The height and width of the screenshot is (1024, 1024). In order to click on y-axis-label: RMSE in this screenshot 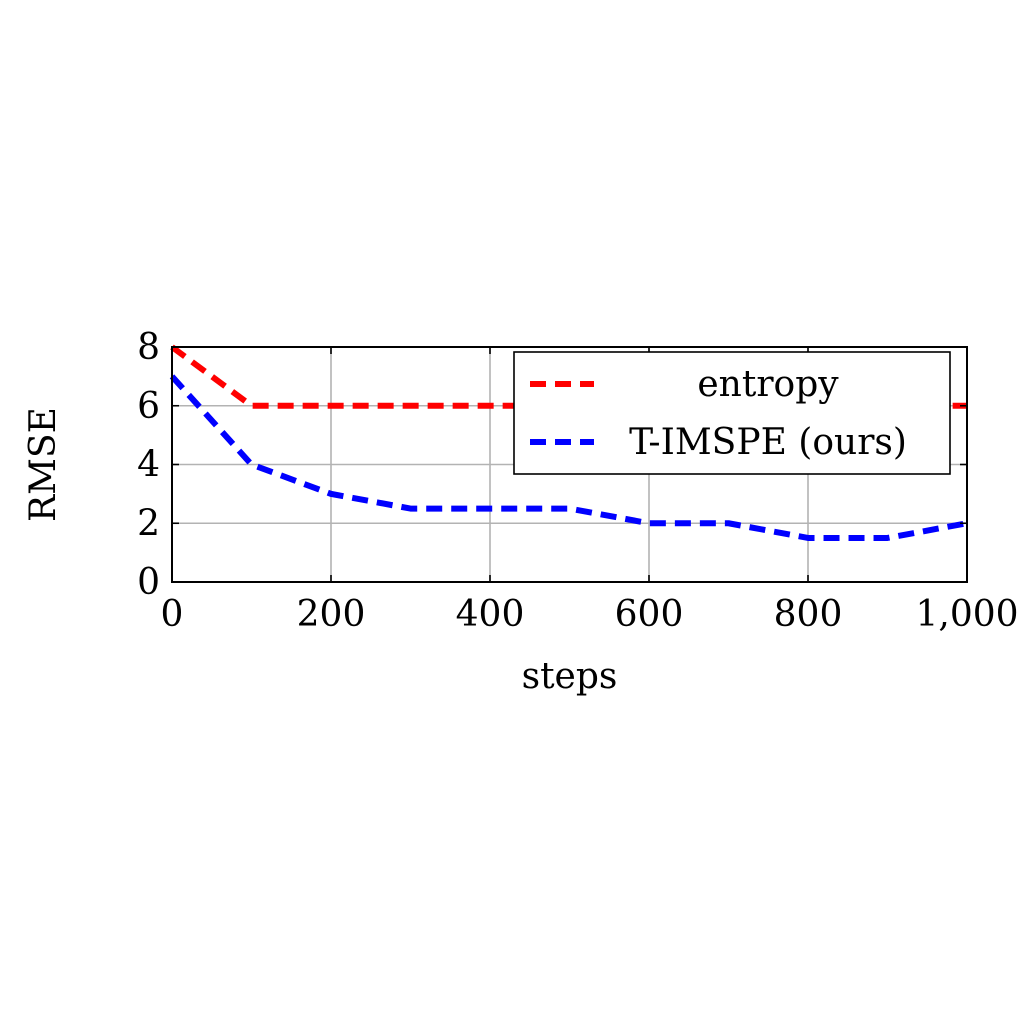, I will do `click(43, 464)`.